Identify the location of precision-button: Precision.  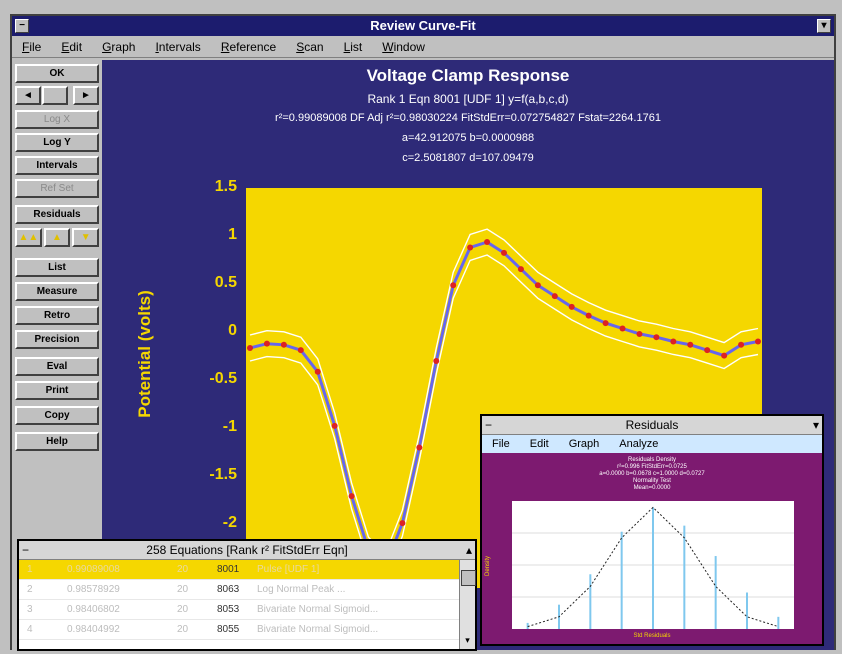
(57, 339).